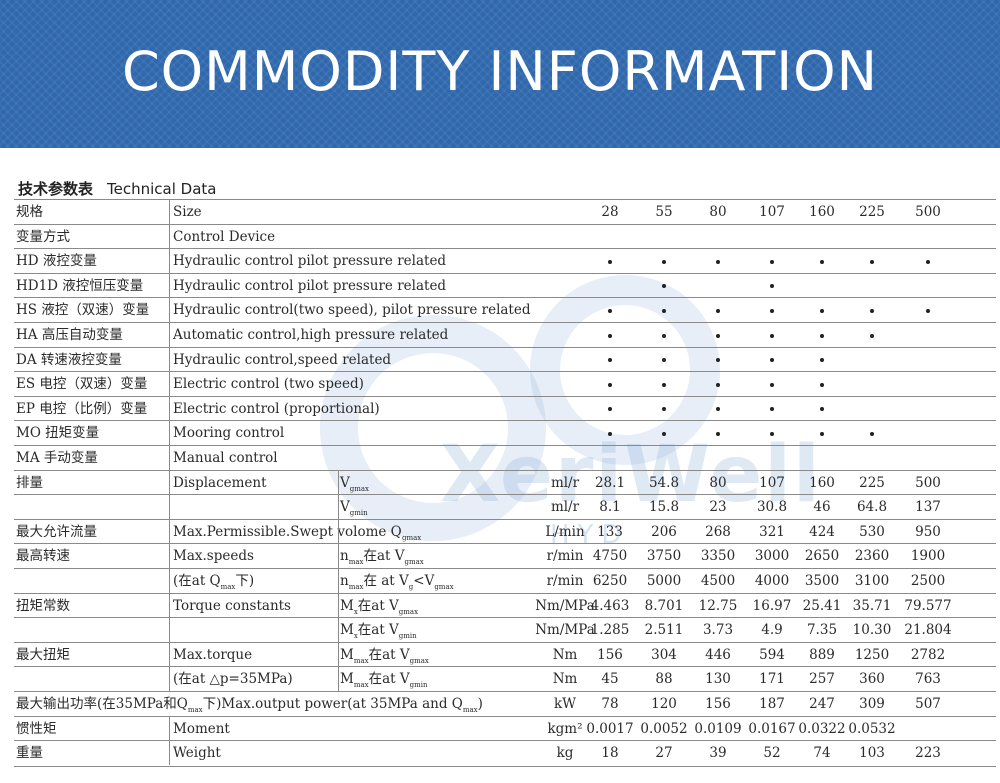 This screenshot has height=783, width=1000. What do you see at coordinates (117, 188) in the screenshot?
I see `section-title: 技术参数表 Technical Data` at bounding box center [117, 188].